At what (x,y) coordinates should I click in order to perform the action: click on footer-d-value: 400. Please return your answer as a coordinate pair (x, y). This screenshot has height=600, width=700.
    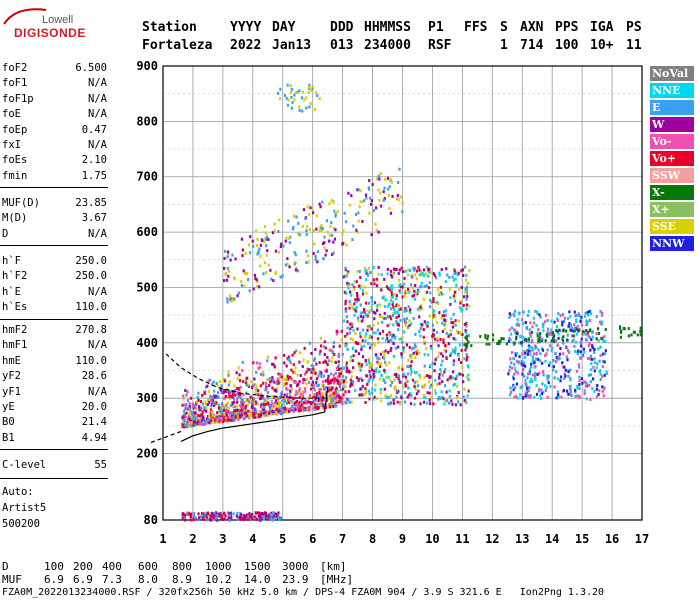
    Looking at the image, I should click on (112, 566).